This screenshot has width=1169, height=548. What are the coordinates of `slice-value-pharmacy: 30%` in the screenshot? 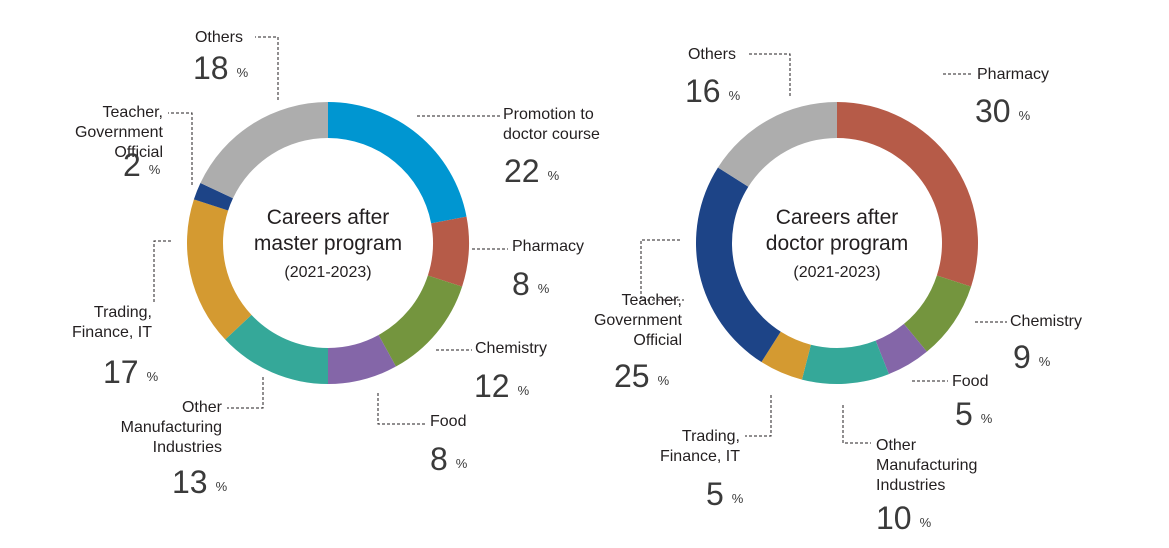 It's located at (1003, 111).